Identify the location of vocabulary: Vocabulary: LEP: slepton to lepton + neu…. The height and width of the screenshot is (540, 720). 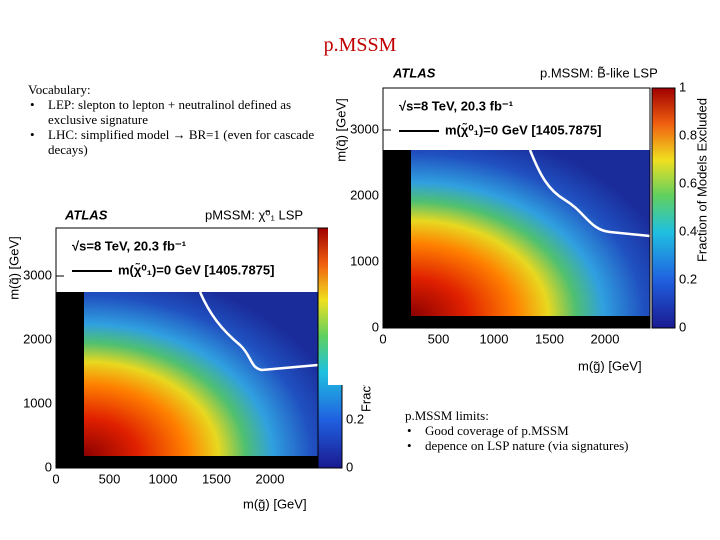
(173, 119).